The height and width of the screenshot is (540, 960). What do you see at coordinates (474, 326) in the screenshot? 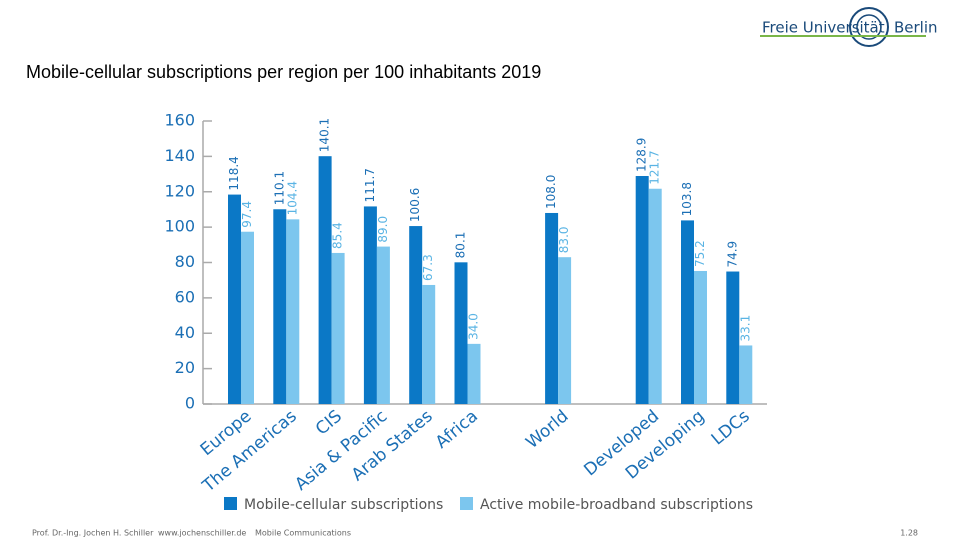
I see `value-label: 34.0` at bounding box center [474, 326].